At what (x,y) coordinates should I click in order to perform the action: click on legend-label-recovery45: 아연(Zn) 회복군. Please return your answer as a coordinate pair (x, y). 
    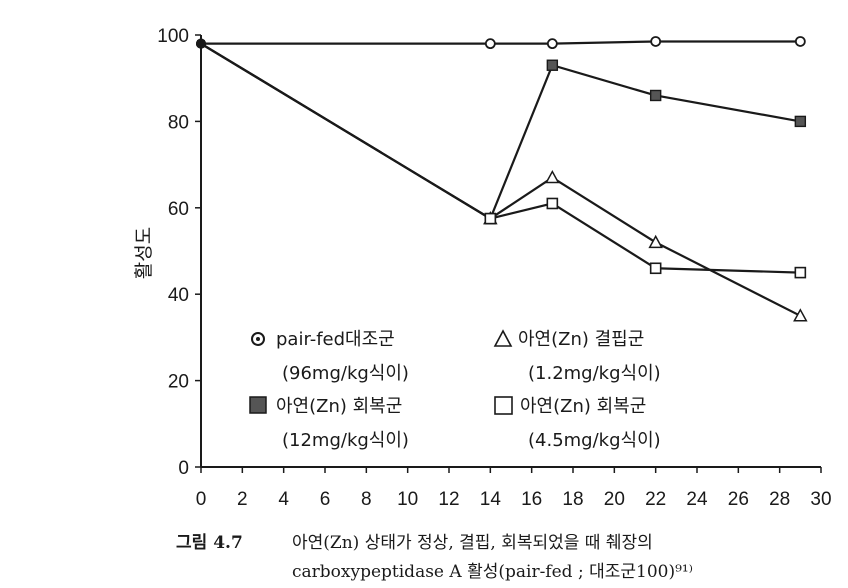
    Looking at the image, I should click on (583, 406).